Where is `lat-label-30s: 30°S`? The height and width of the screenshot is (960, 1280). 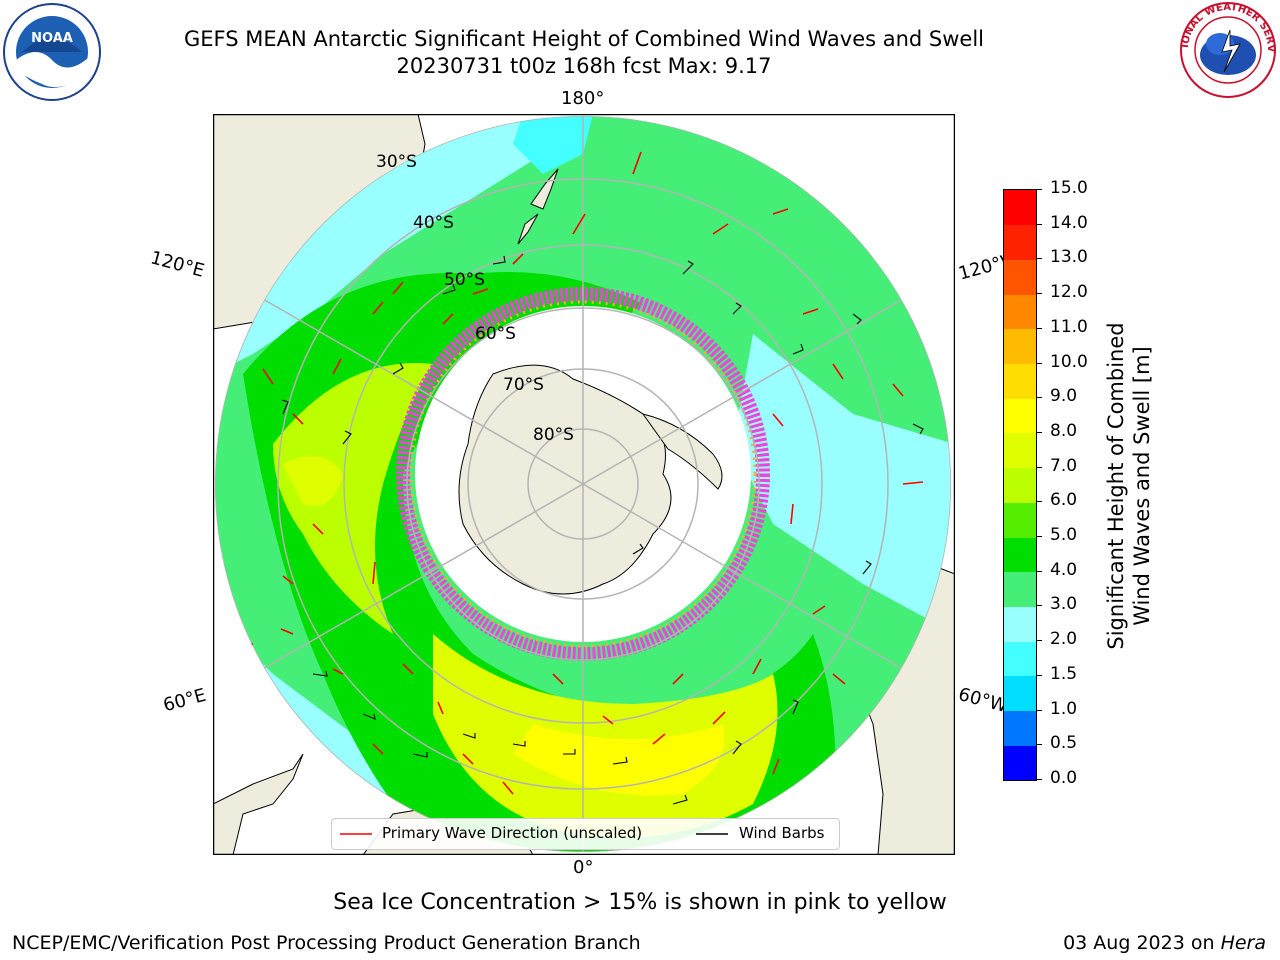 lat-label-30s: 30°S is located at coordinates (396, 162).